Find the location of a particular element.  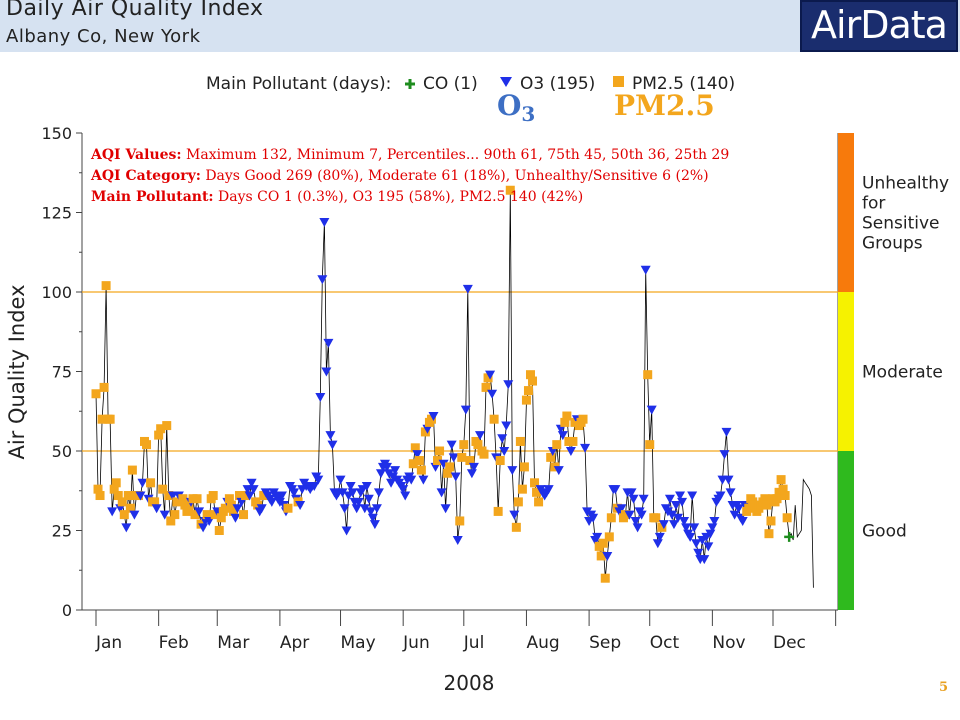

legend-prefix: Main Pollutant (days): is located at coordinates (298, 84).